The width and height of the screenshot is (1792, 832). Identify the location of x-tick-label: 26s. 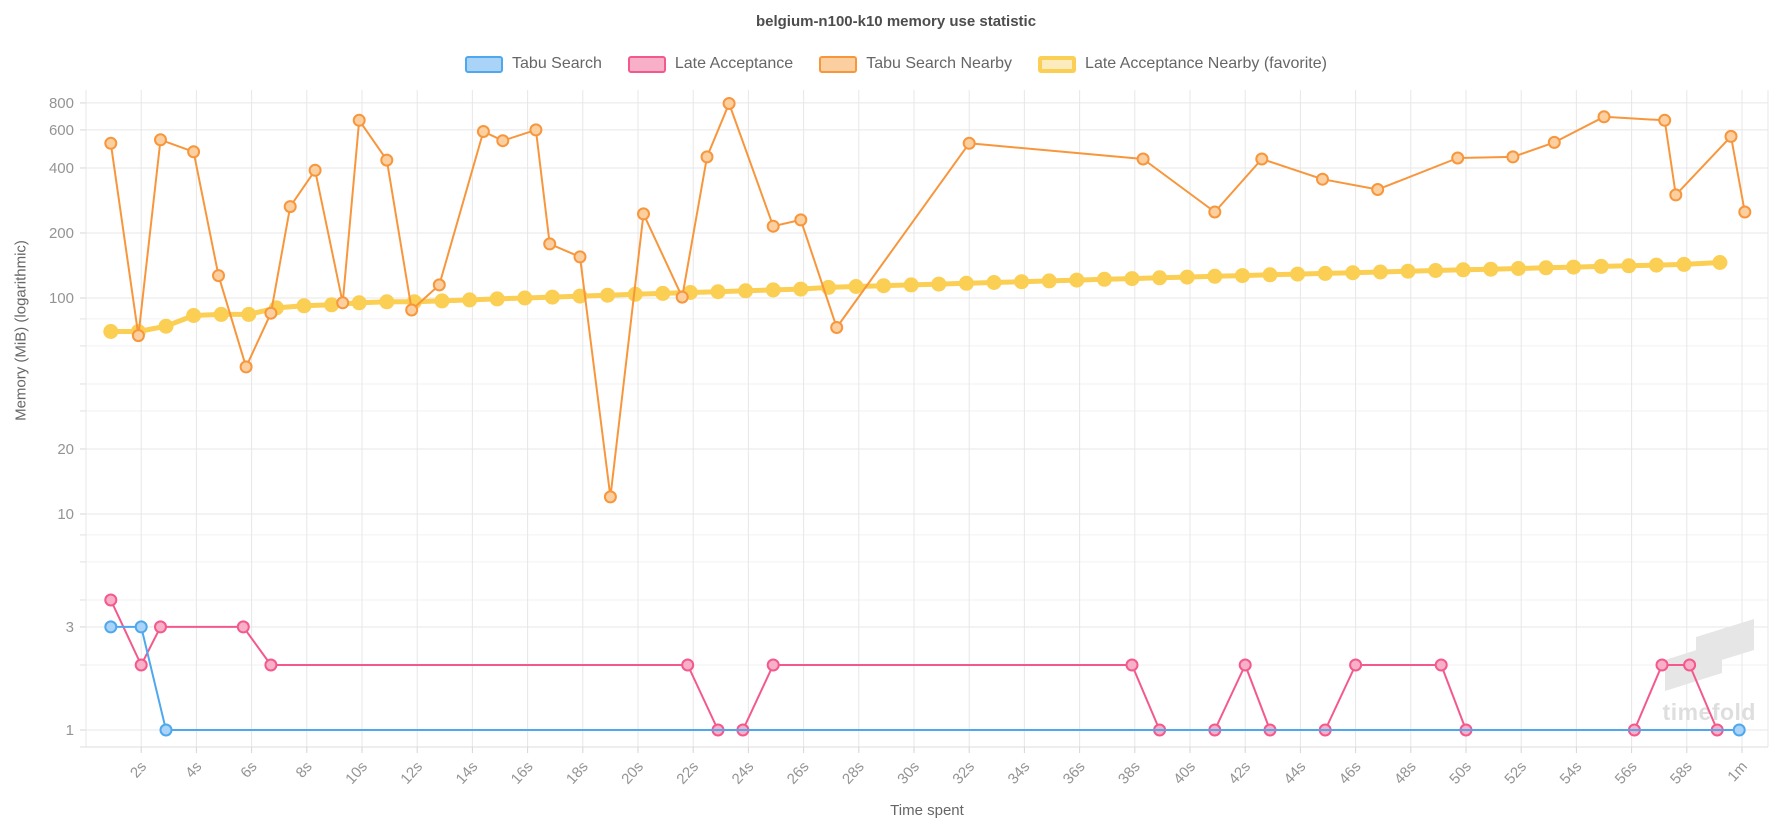
(798, 772).